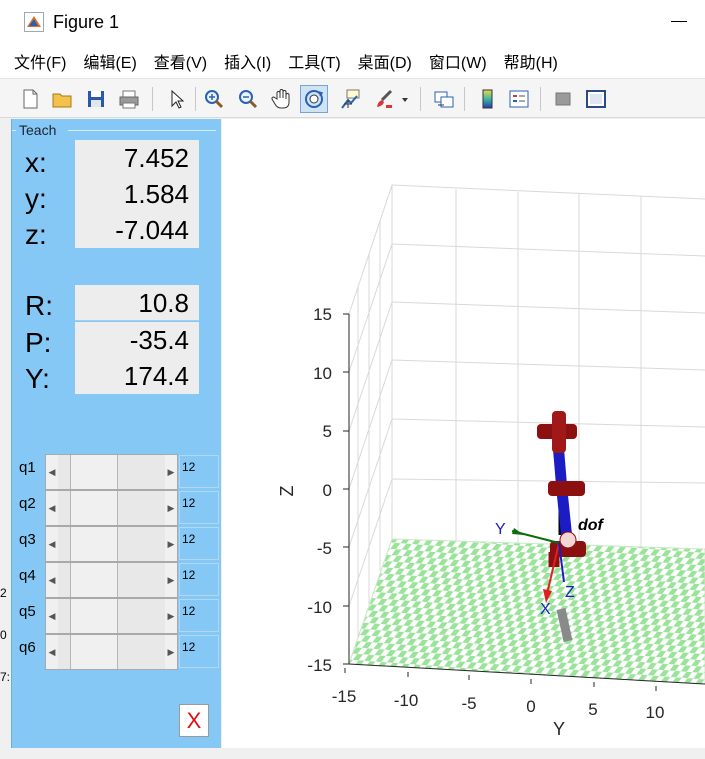 The image size is (705, 759). What do you see at coordinates (570, 592) in the screenshot?
I see `frame-z-label: Z` at bounding box center [570, 592].